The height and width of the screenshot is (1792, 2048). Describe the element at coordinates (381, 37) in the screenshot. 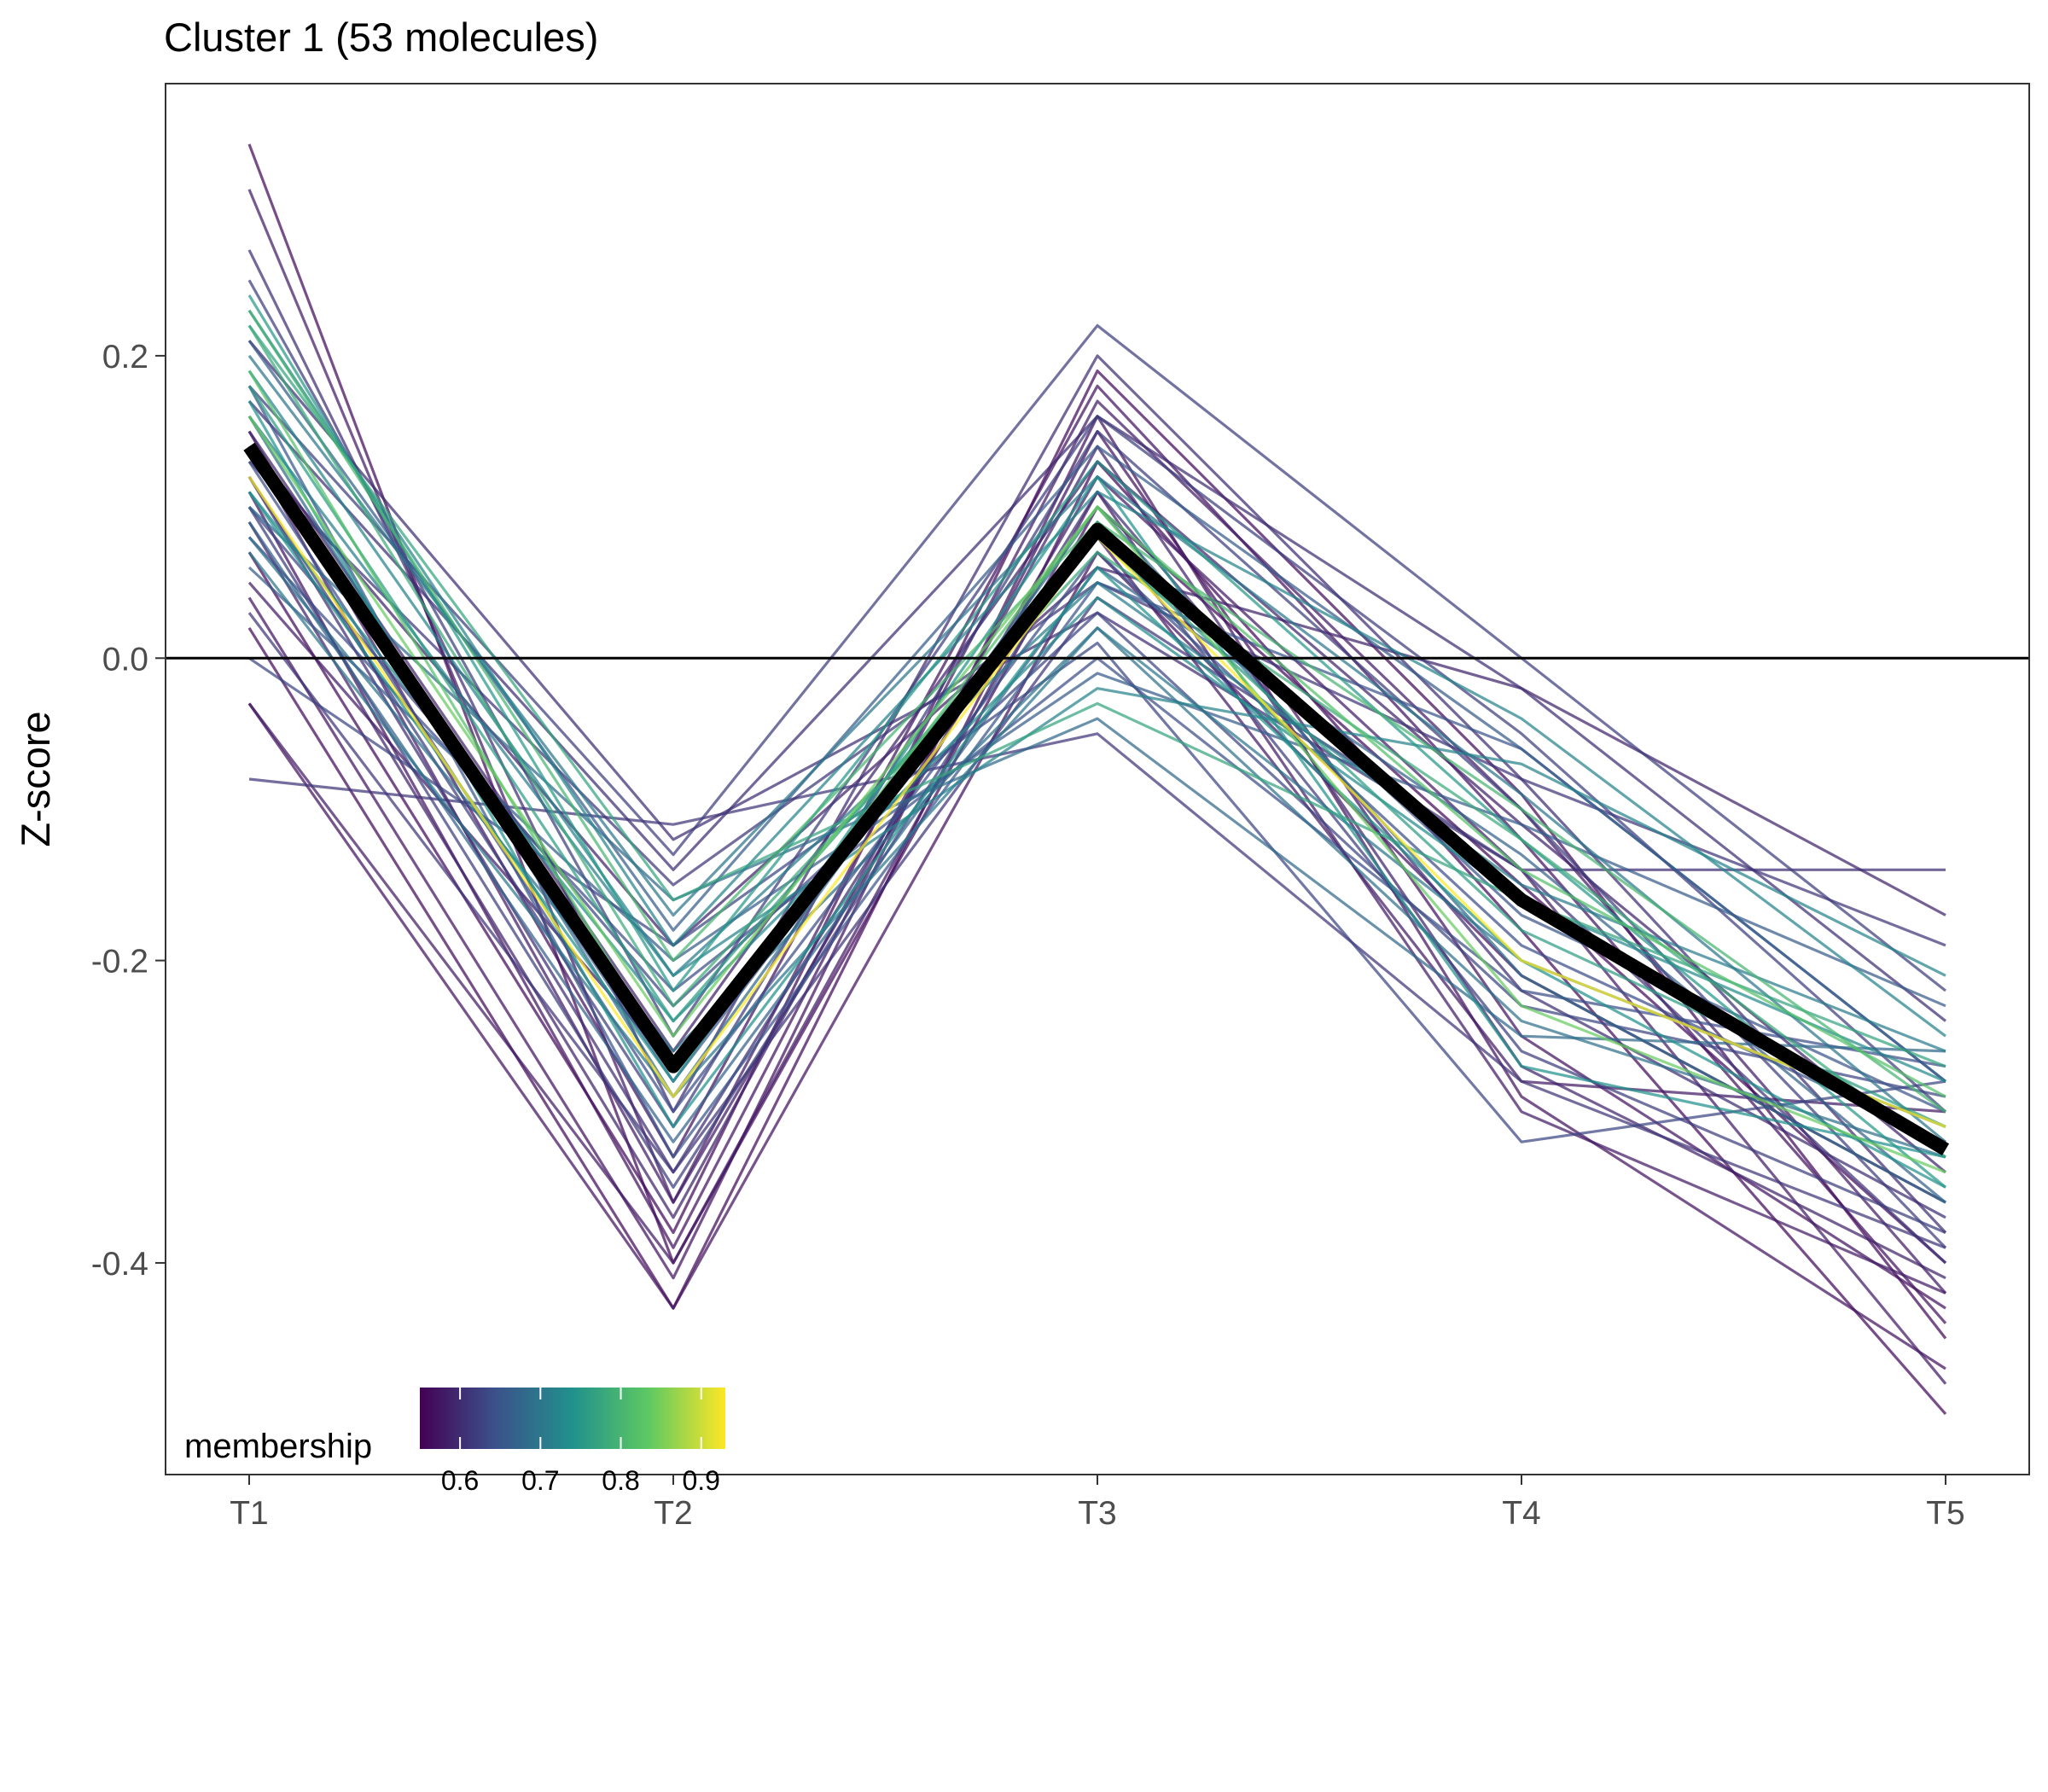

I see `chart-title: Cluster 1 (53 molecules)` at that location.